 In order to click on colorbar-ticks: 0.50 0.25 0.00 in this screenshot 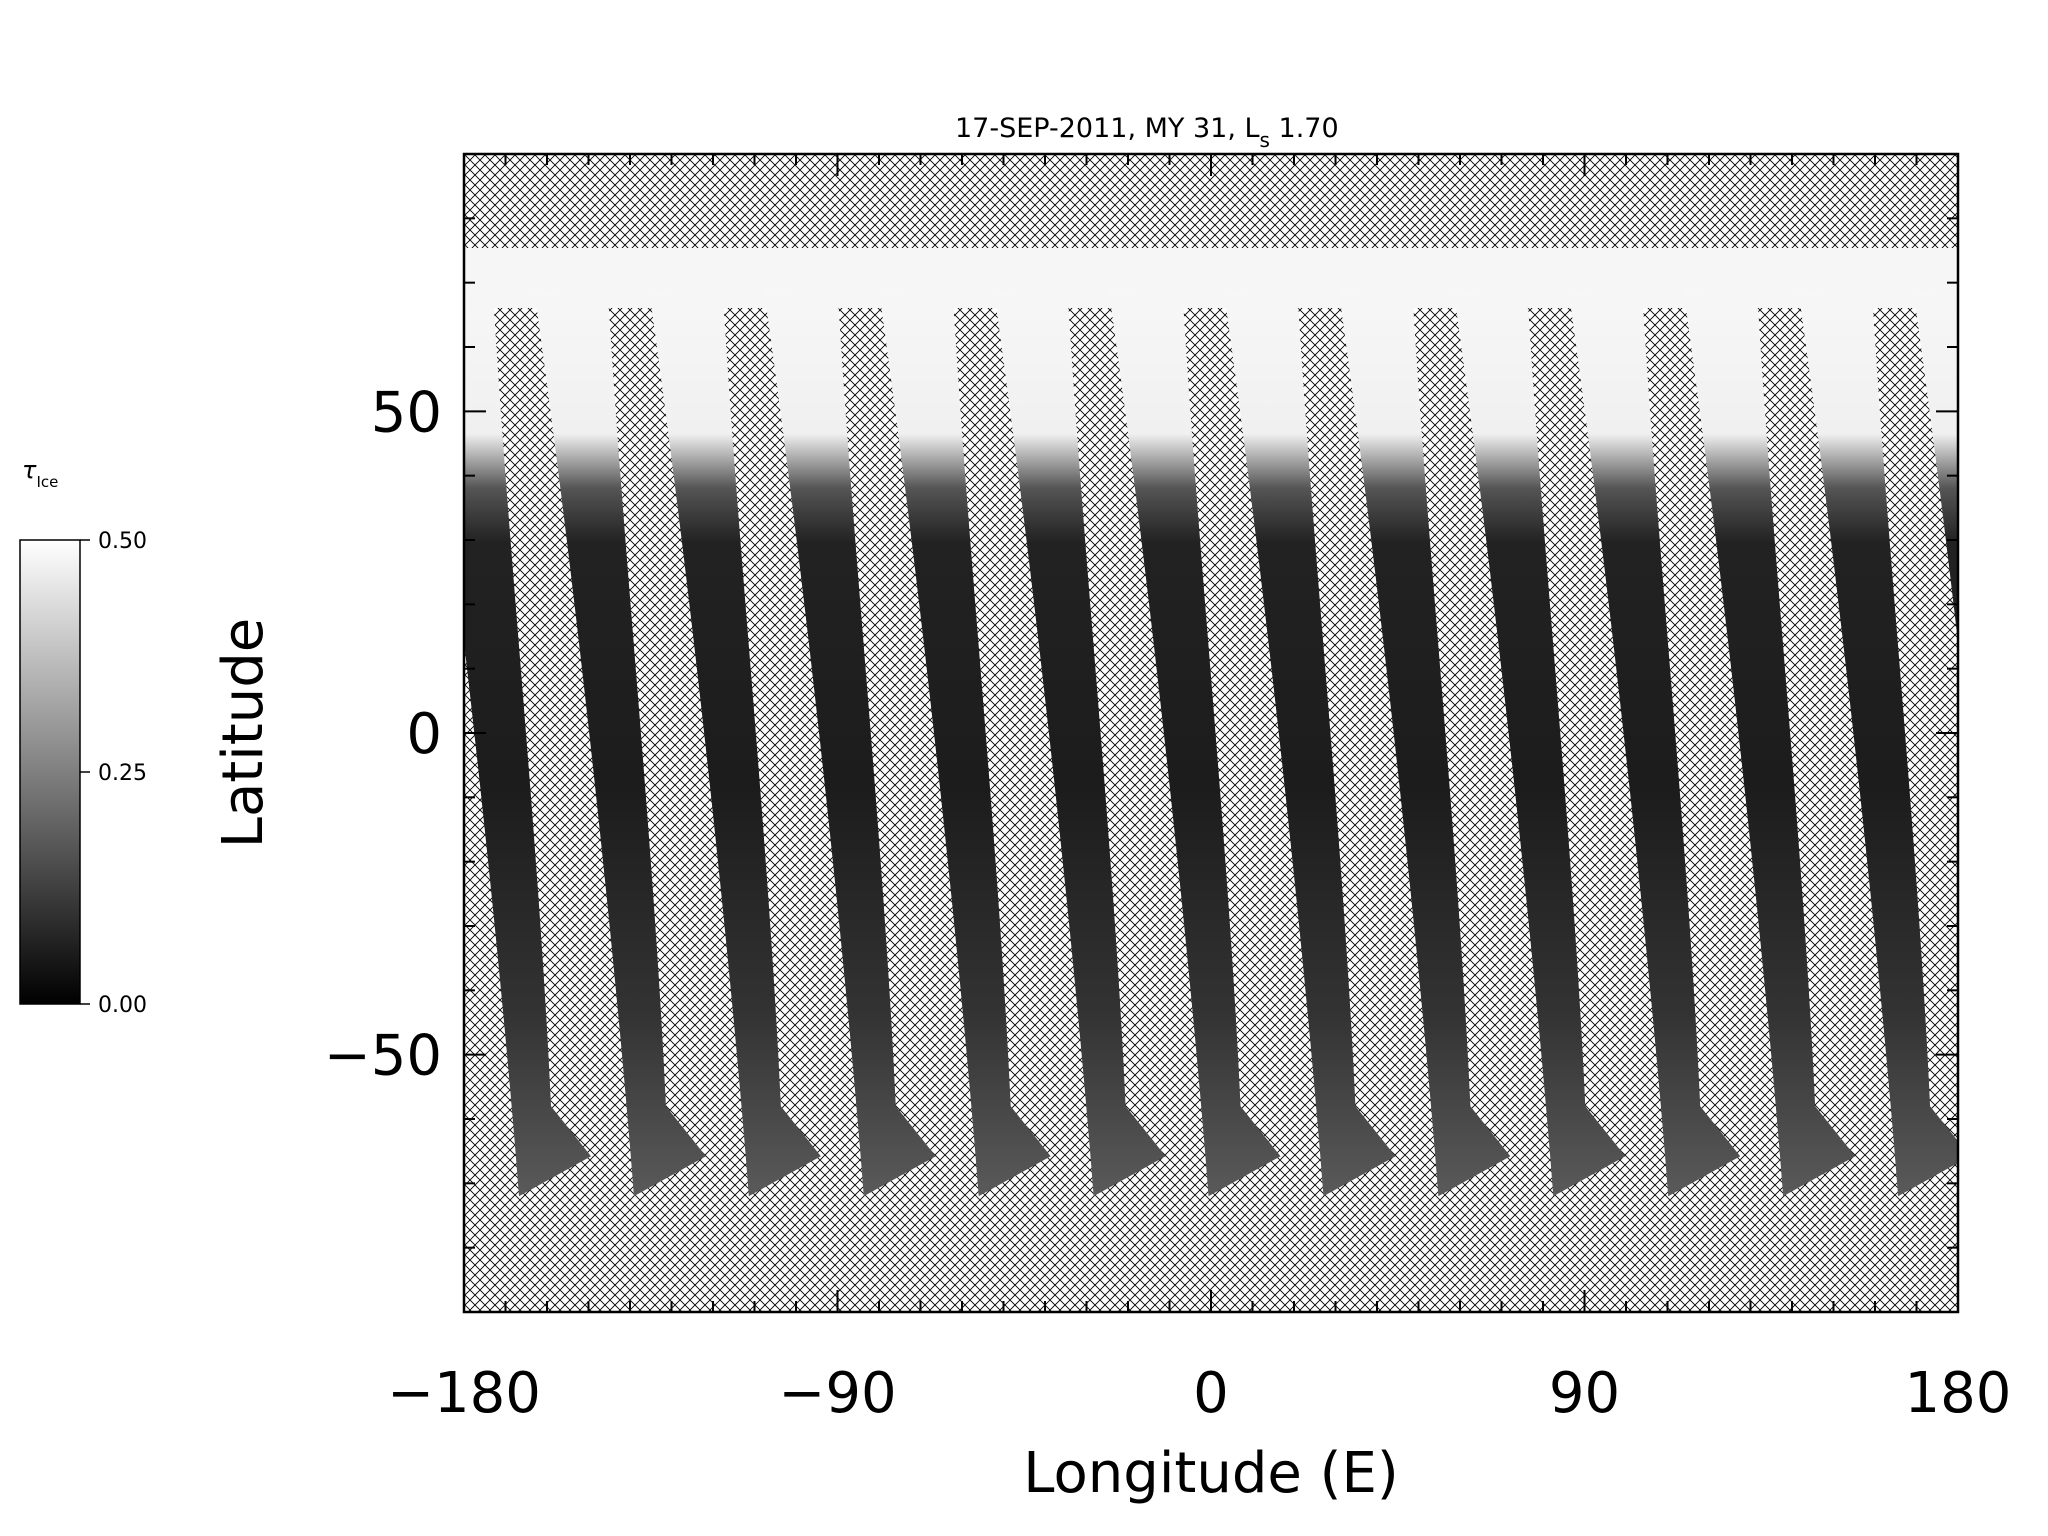, I will do `click(113, 773)`.